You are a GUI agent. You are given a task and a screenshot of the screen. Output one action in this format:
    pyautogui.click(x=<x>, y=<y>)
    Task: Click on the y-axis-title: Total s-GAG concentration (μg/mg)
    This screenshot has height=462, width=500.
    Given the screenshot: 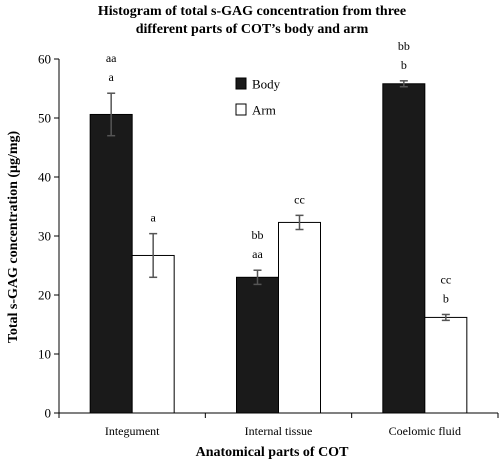 What is the action you would take?
    pyautogui.click(x=13, y=236)
    